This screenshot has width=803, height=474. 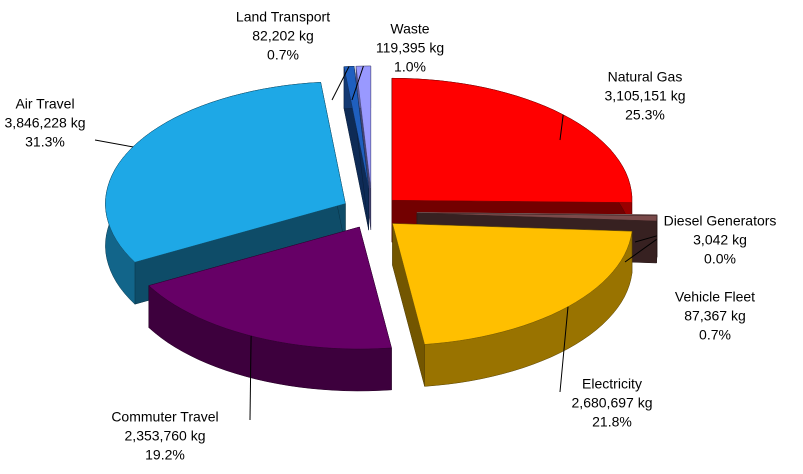 I want to click on slice-percent-label: 21.8%, so click(x=612, y=422).